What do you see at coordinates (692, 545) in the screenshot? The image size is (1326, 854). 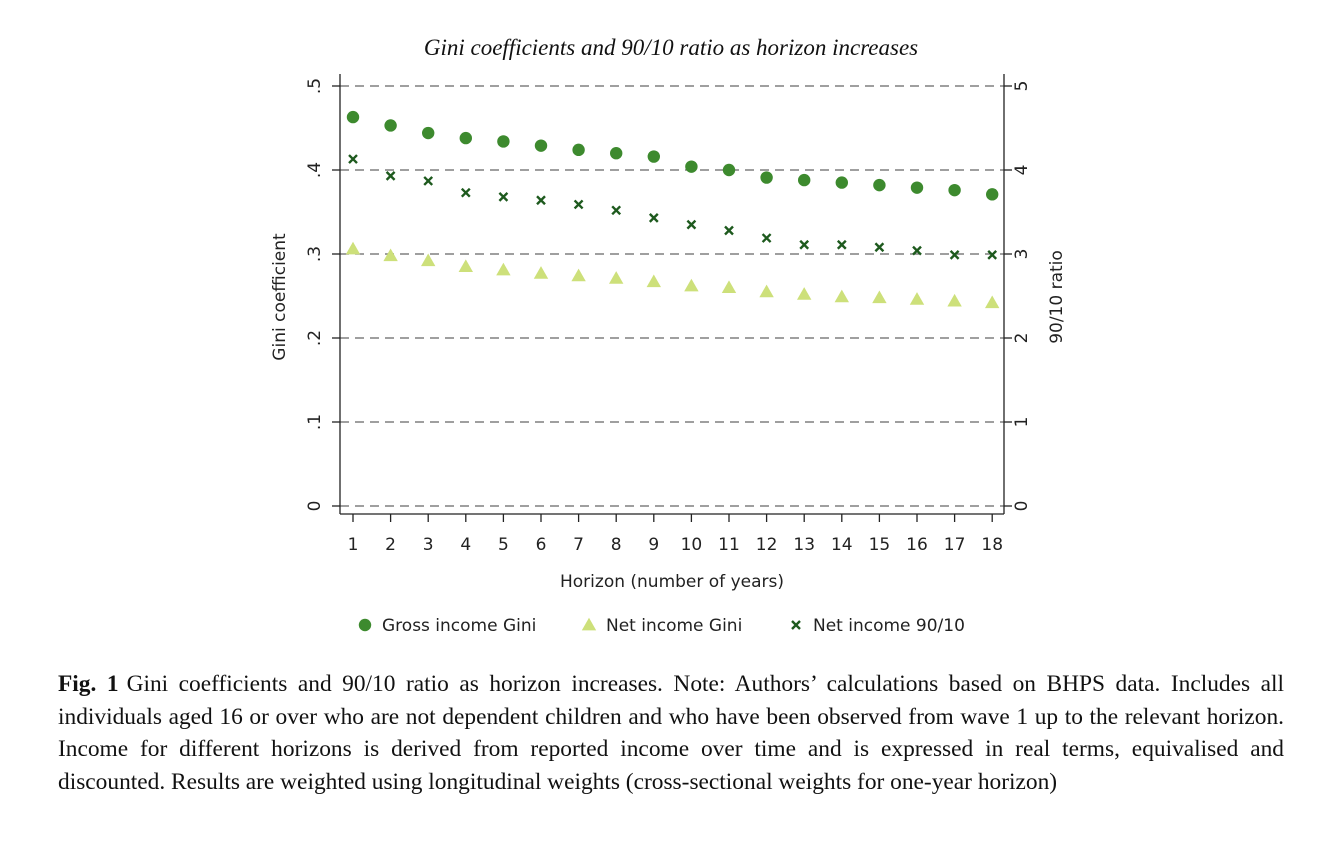 I see `x-tick-label: 10` at bounding box center [692, 545].